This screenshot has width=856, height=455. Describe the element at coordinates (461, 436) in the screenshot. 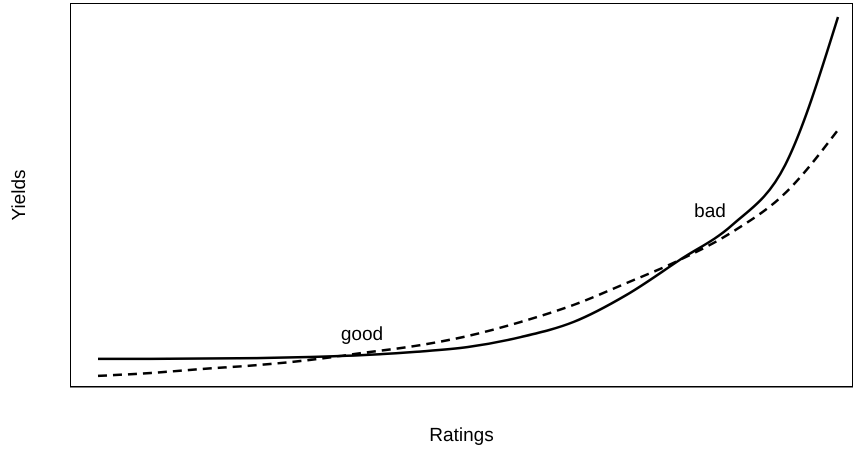

I see `x-axis-title: Ratings` at that location.